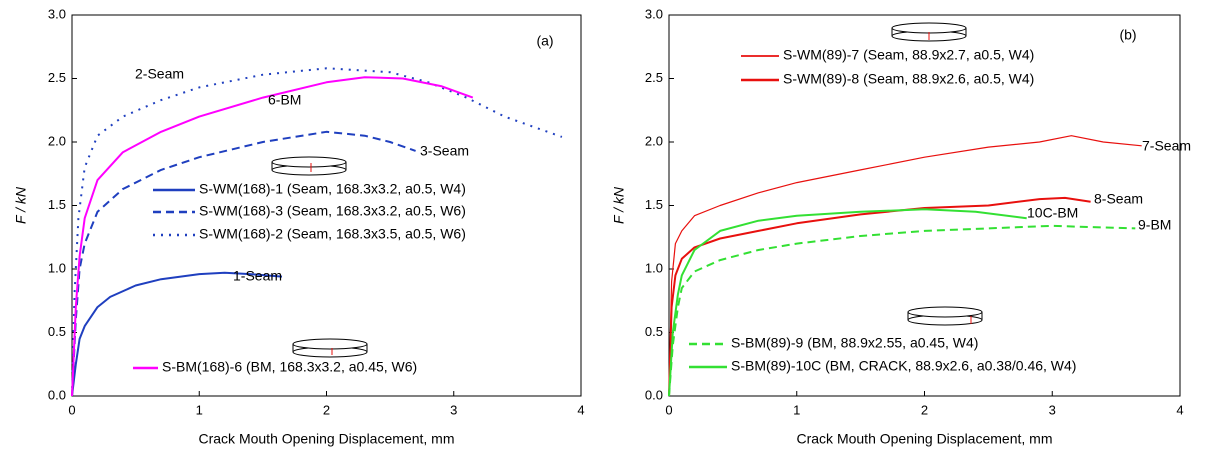 This screenshot has height=455, width=1205. What do you see at coordinates (332, 189) in the screenshot?
I see `legend-label: S-WM(168)-1 (Seam, 168.3x3.2, a0.5, W4)` at bounding box center [332, 189].